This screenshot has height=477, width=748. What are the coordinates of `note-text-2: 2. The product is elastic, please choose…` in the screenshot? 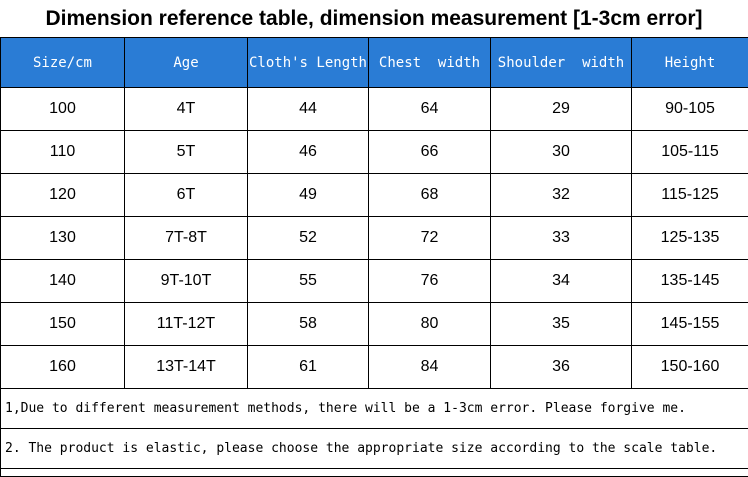 It's located at (374, 449).